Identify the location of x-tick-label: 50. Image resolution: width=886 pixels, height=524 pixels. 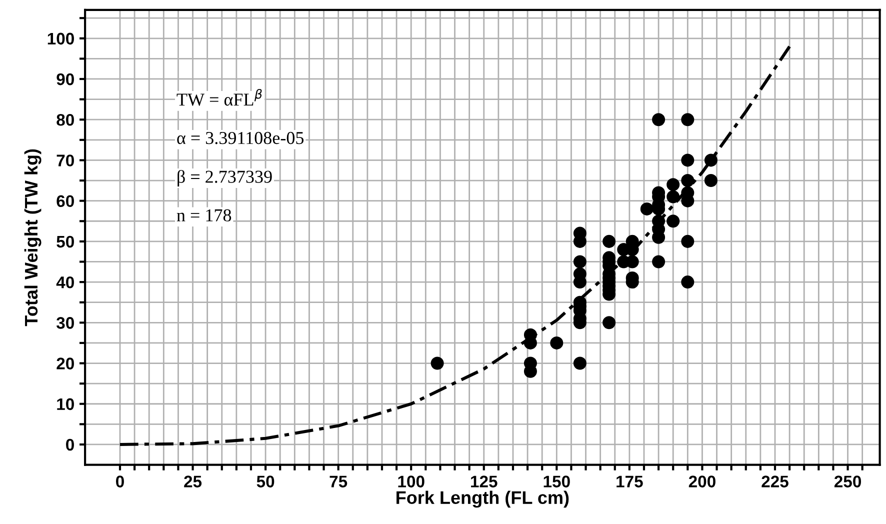
(265, 482).